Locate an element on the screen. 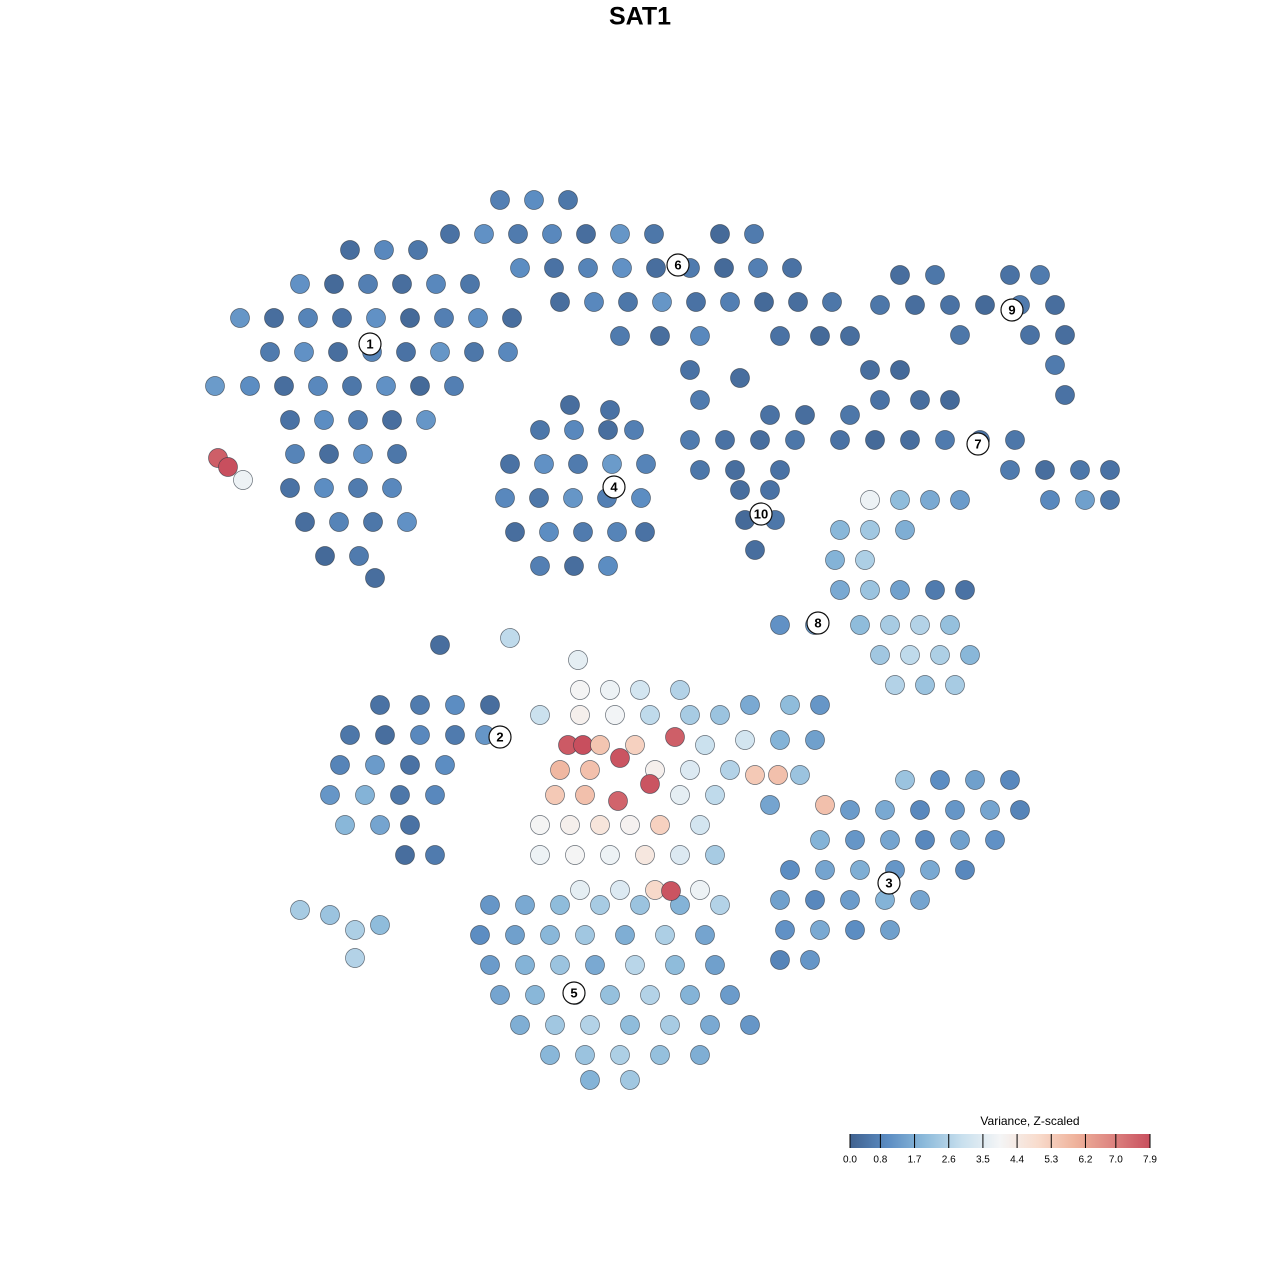 The height and width of the screenshot is (1280, 1280). colorbar-tick-label: 2.6 is located at coordinates (949, 1160).